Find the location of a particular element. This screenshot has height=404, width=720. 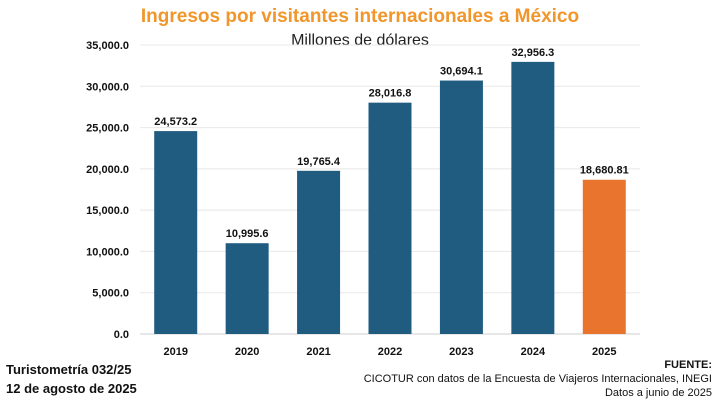

y-tick-label: 20,000.0 is located at coordinates (107, 170).